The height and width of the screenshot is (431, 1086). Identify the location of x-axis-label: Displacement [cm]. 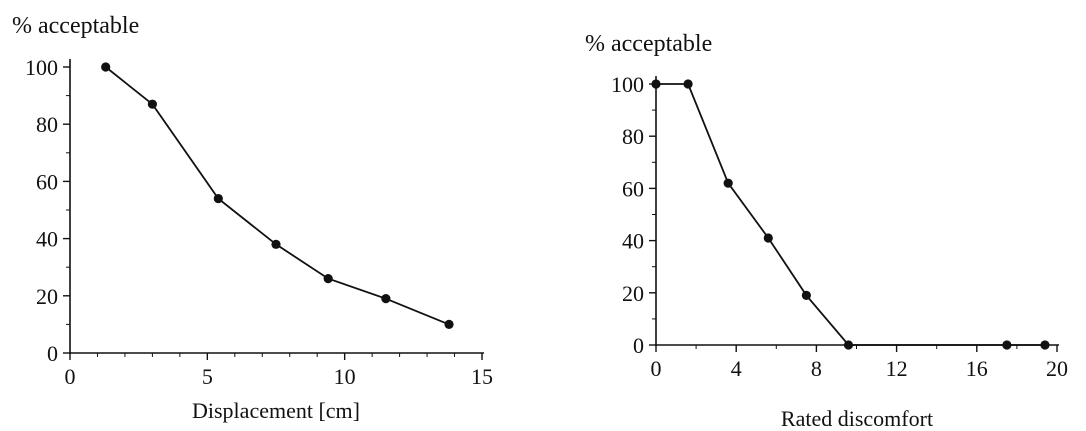
(276, 410).